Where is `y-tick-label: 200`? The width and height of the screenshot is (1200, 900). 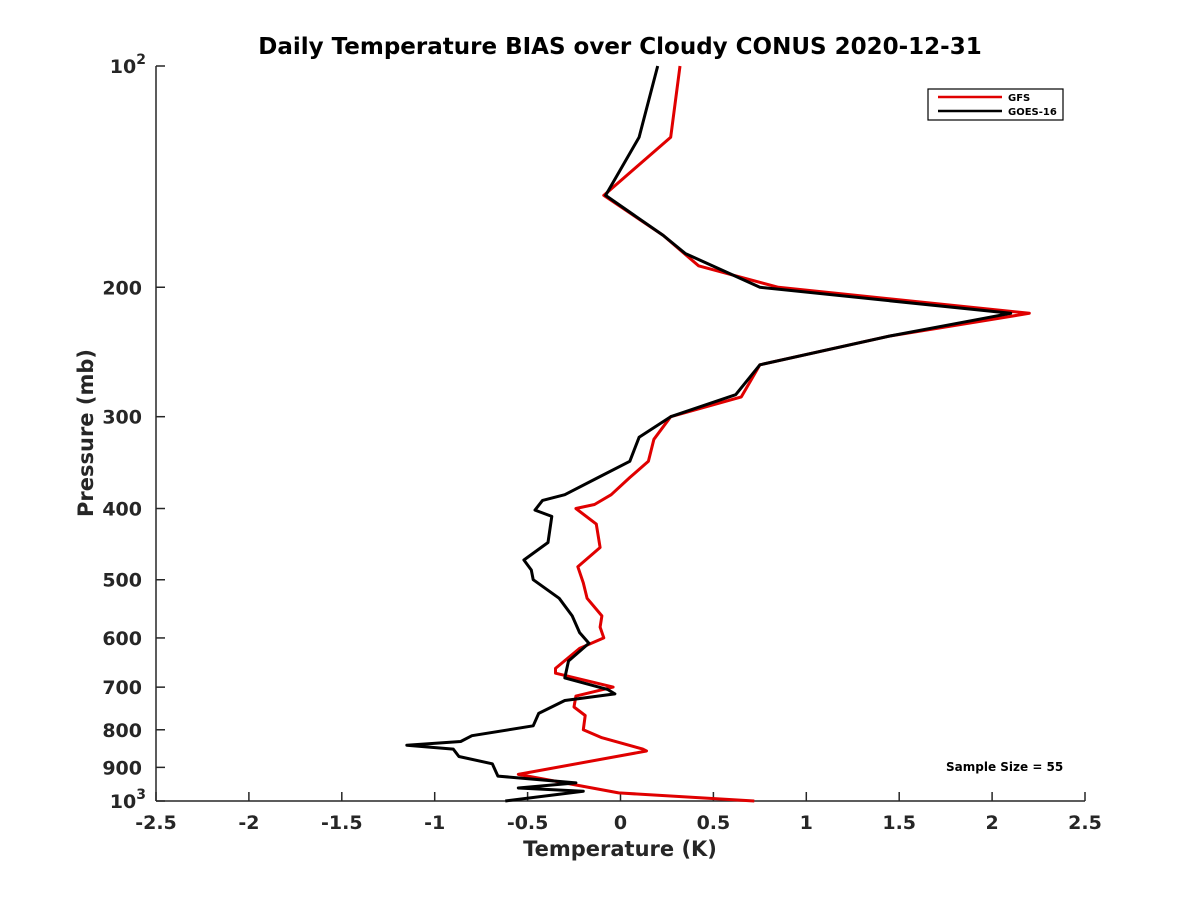
y-tick-label: 200 is located at coordinates (122, 288).